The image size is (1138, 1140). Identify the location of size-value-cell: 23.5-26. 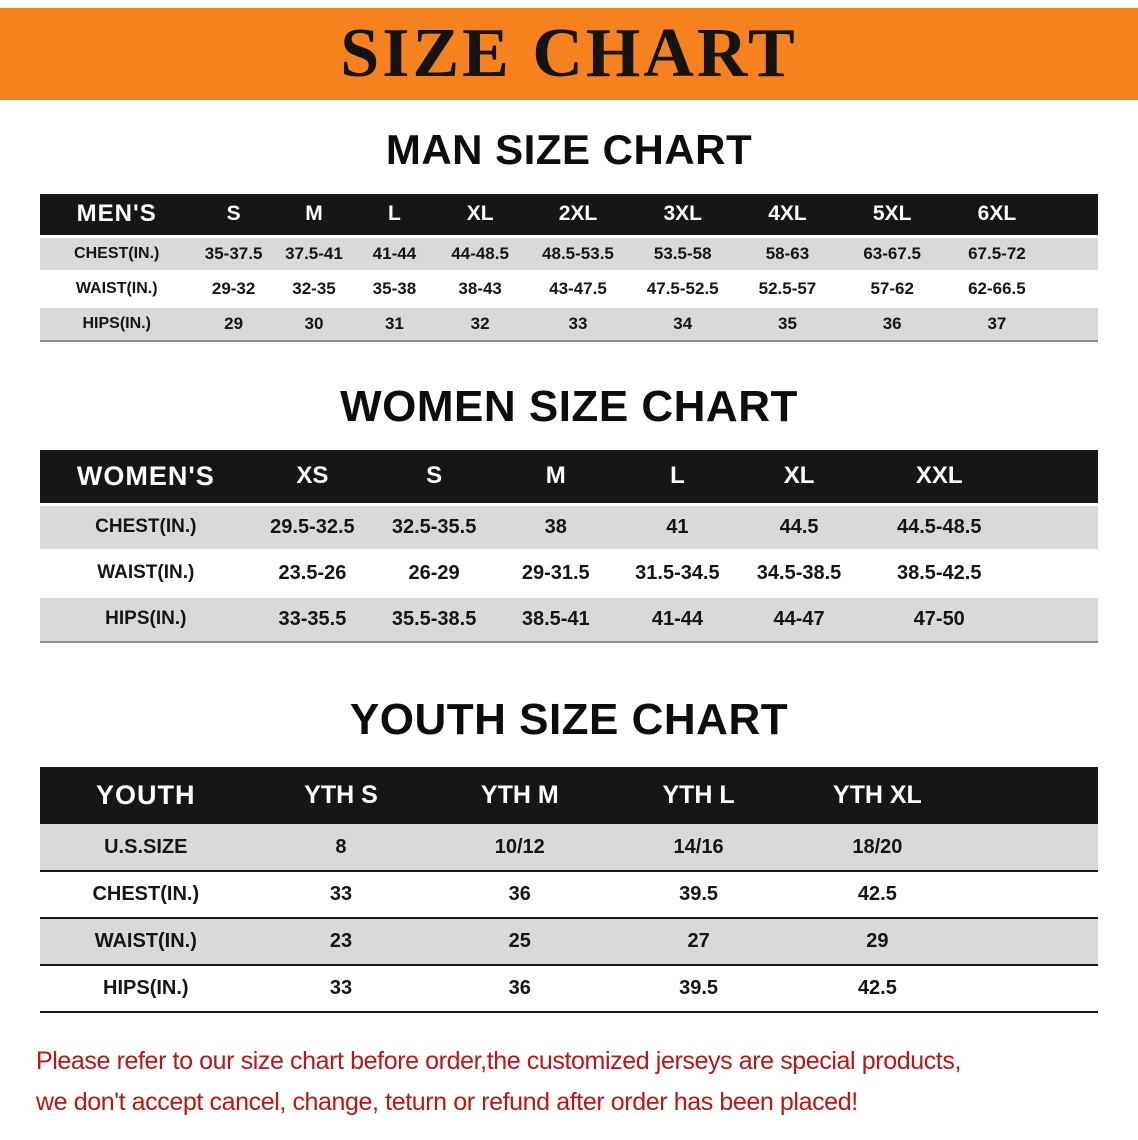
(312, 572).